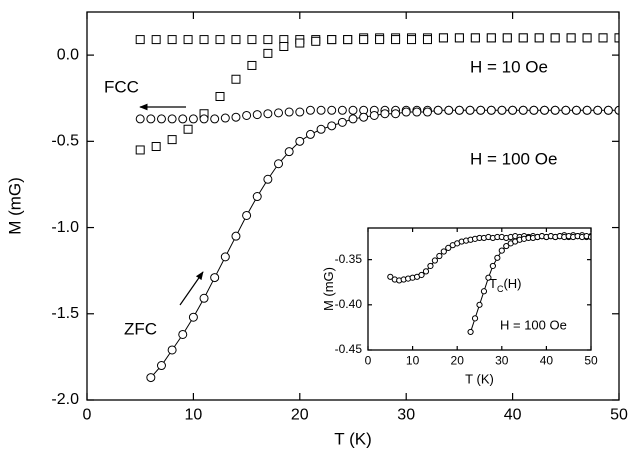 The image size is (631, 468). What do you see at coordinates (349, 304) in the screenshot?
I see `y-tick-label: -0.40` at bounding box center [349, 304].